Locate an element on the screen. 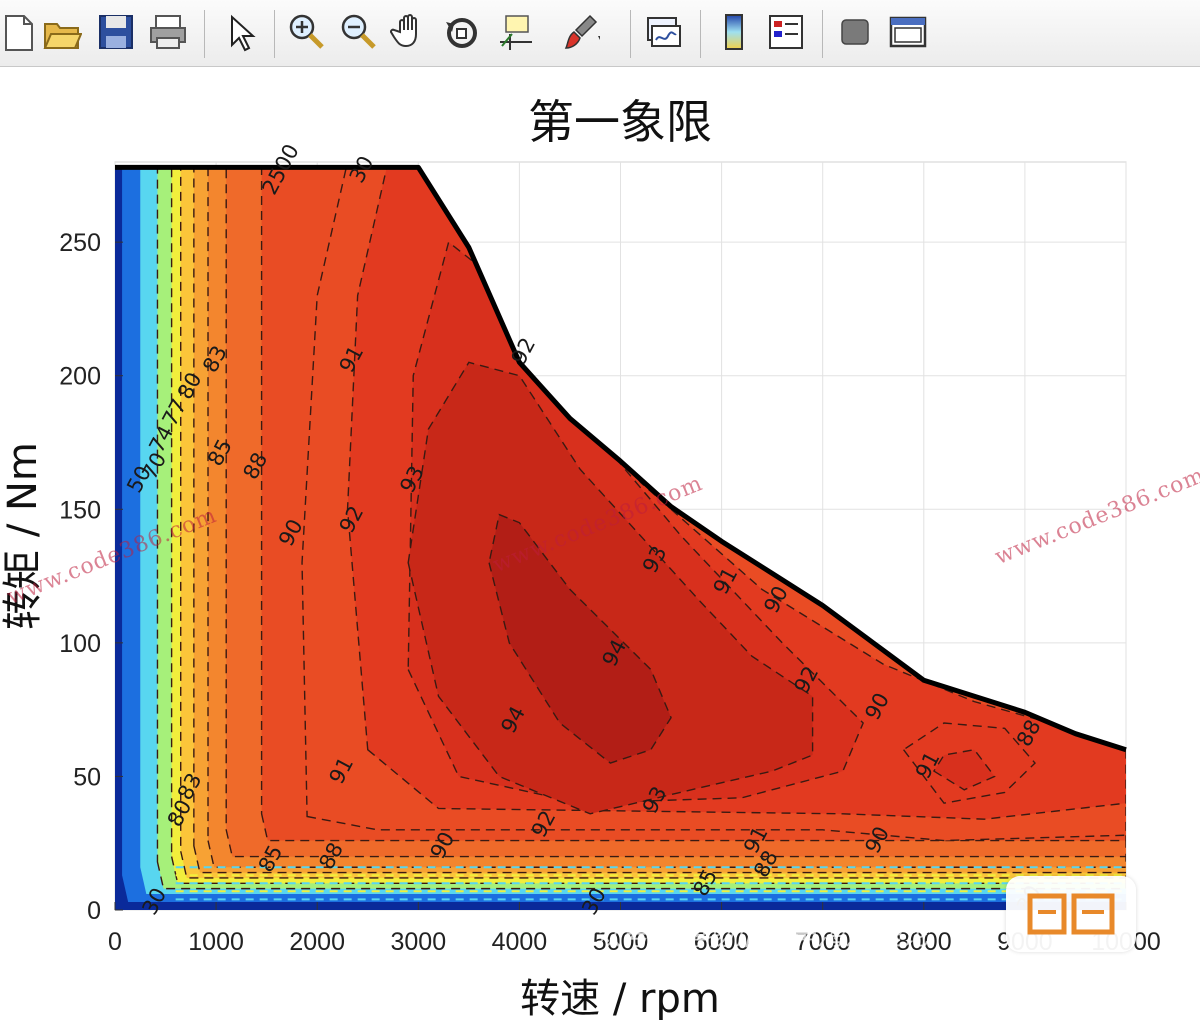 The image size is (1200, 1024). x-tick-label: 2000 is located at coordinates (317, 942).